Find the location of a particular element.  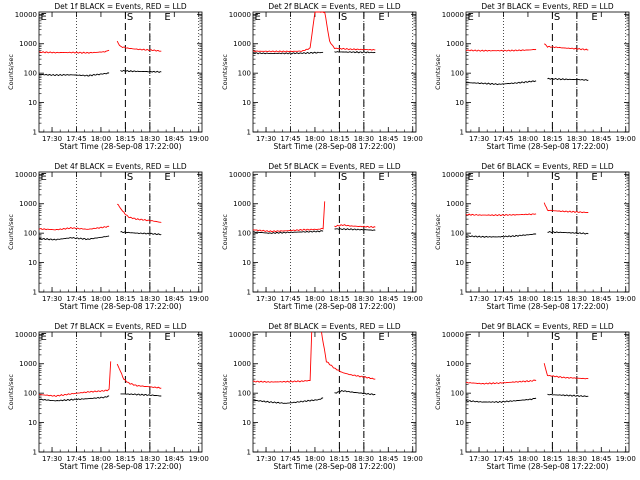

panel-title: Det 9f BLACK = Events, RED = LLD is located at coordinates (547, 326).